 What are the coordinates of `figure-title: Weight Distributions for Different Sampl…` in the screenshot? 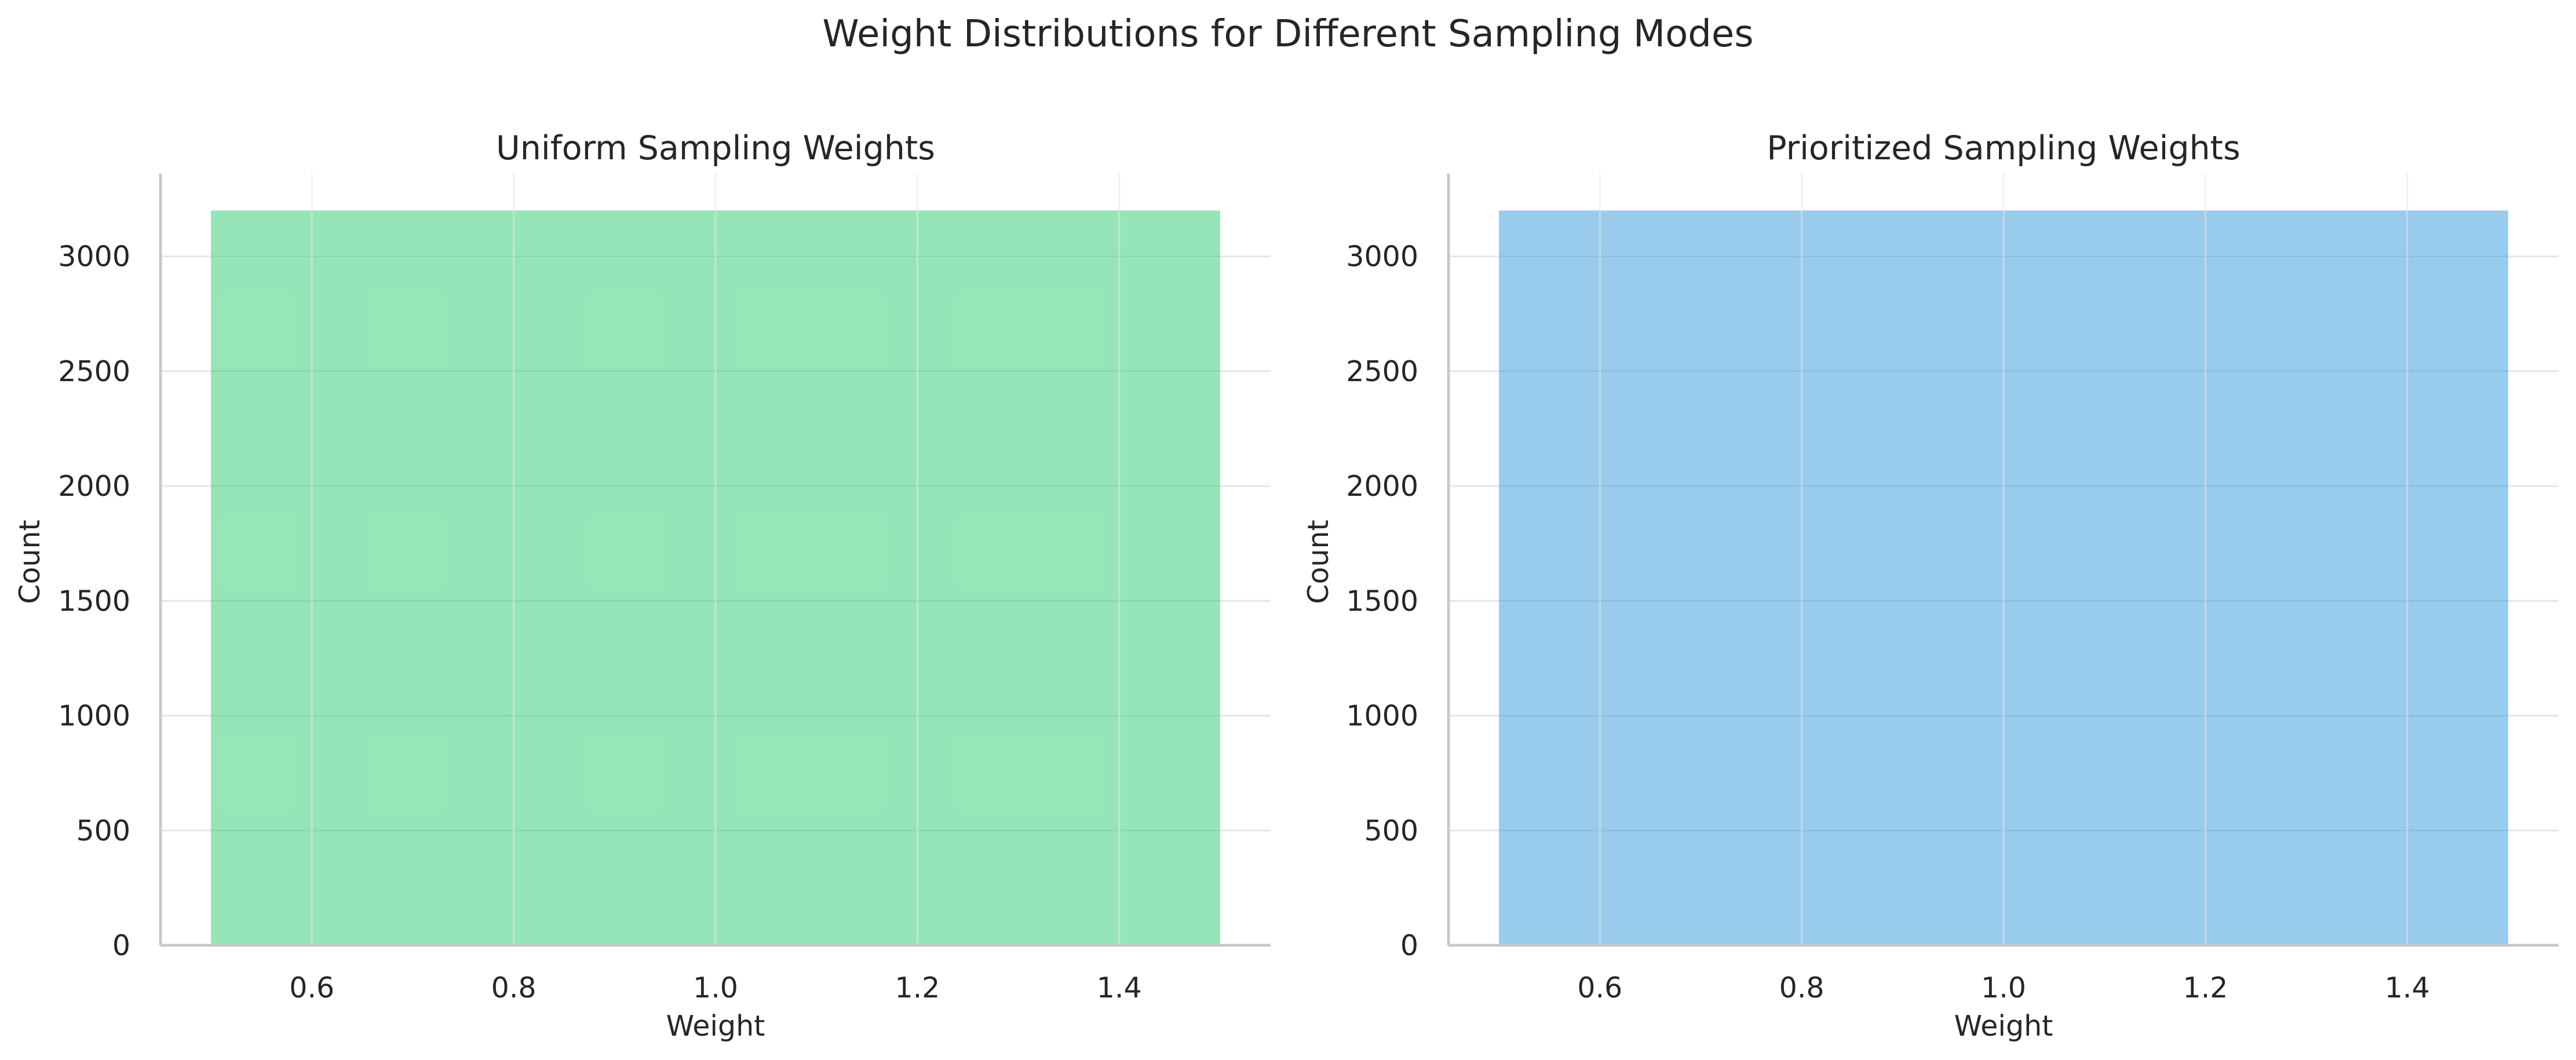 It's located at (1287, 34).